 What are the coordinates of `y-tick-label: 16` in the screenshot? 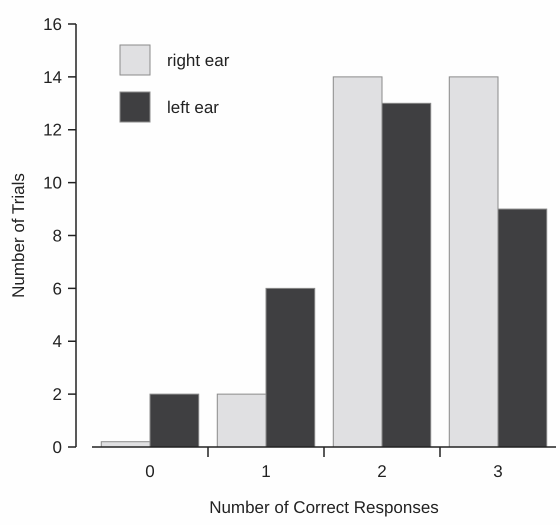 It's located at (52, 24).